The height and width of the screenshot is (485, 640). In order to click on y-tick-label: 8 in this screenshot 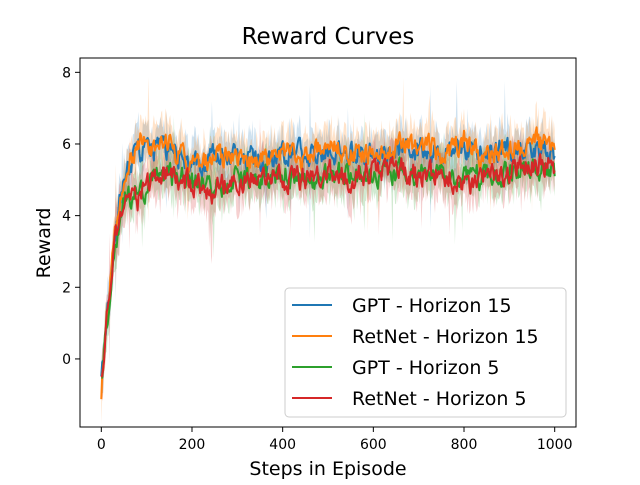, I will do `click(66, 73)`.